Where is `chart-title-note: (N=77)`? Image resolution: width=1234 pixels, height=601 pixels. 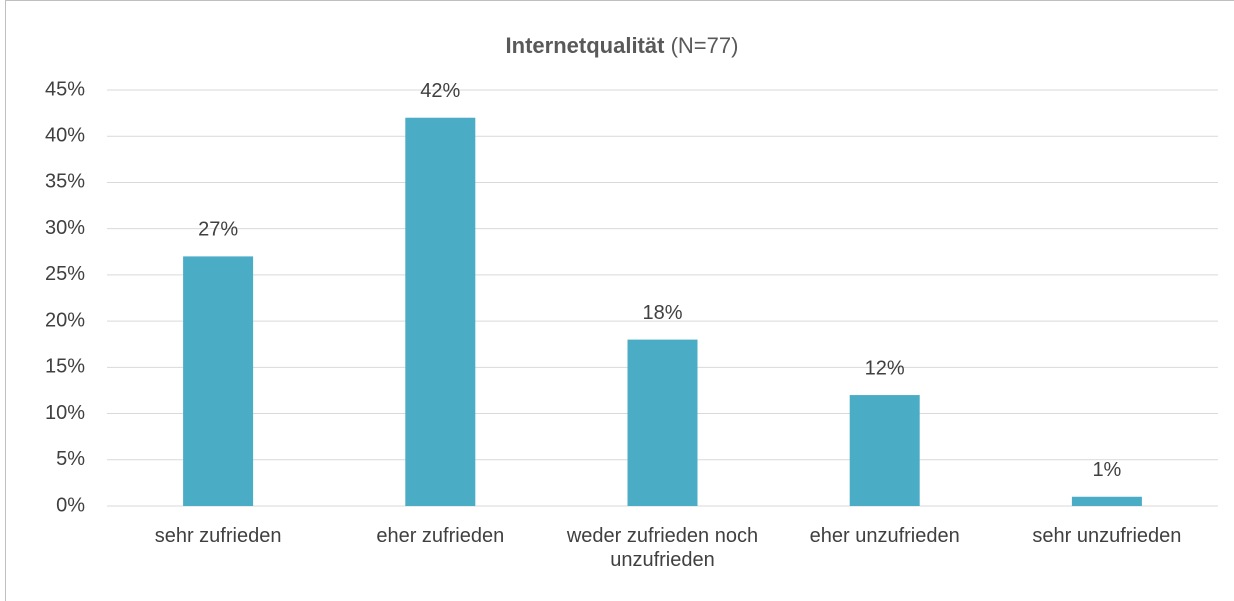 chart-title-note: (N=77) is located at coordinates (705, 45).